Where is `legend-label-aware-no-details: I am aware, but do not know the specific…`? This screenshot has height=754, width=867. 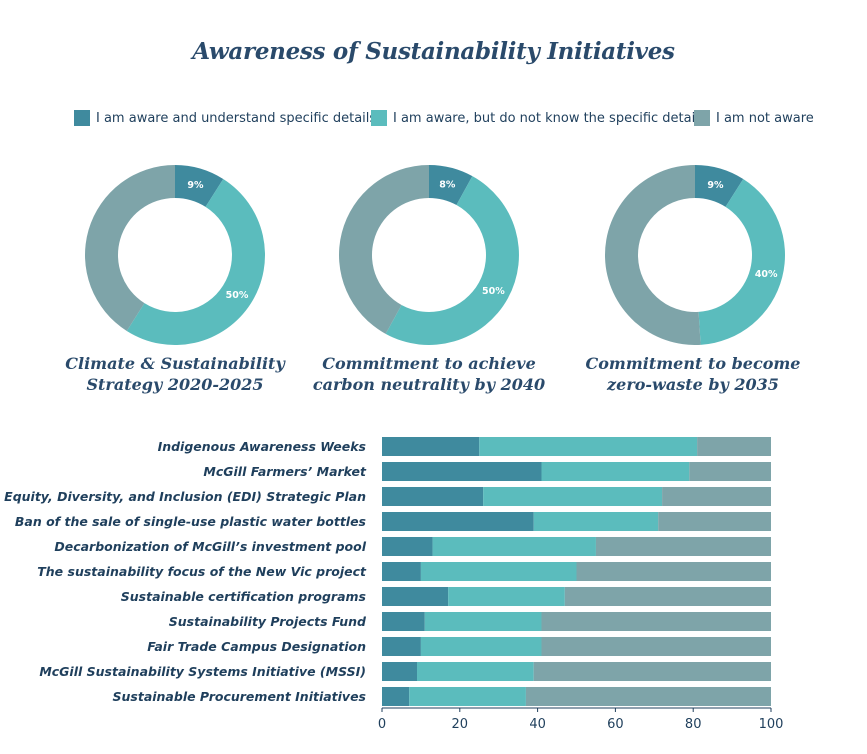 legend-label-aware-no-details: I am aware, but do not know the specific… is located at coordinates (549, 118).